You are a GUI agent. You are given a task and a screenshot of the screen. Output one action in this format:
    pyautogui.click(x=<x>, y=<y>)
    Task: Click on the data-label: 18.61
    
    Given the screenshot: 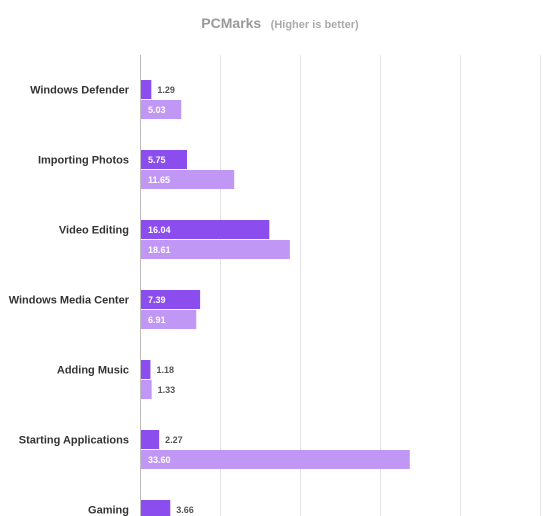 What is the action you would take?
    pyautogui.click(x=159, y=250)
    